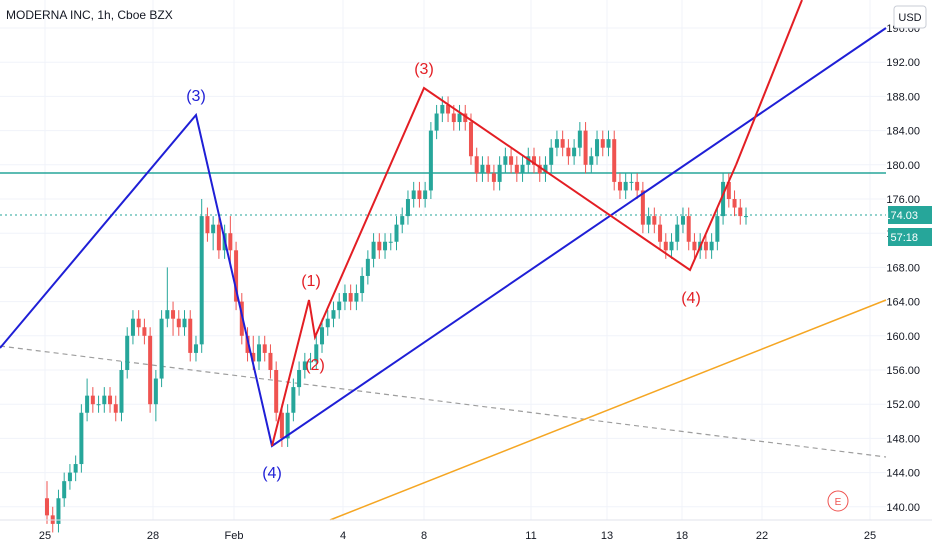 The width and height of the screenshot is (932, 555). Describe the element at coordinates (153, 536) in the screenshot. I see `x-tick-label: 28` at that location.